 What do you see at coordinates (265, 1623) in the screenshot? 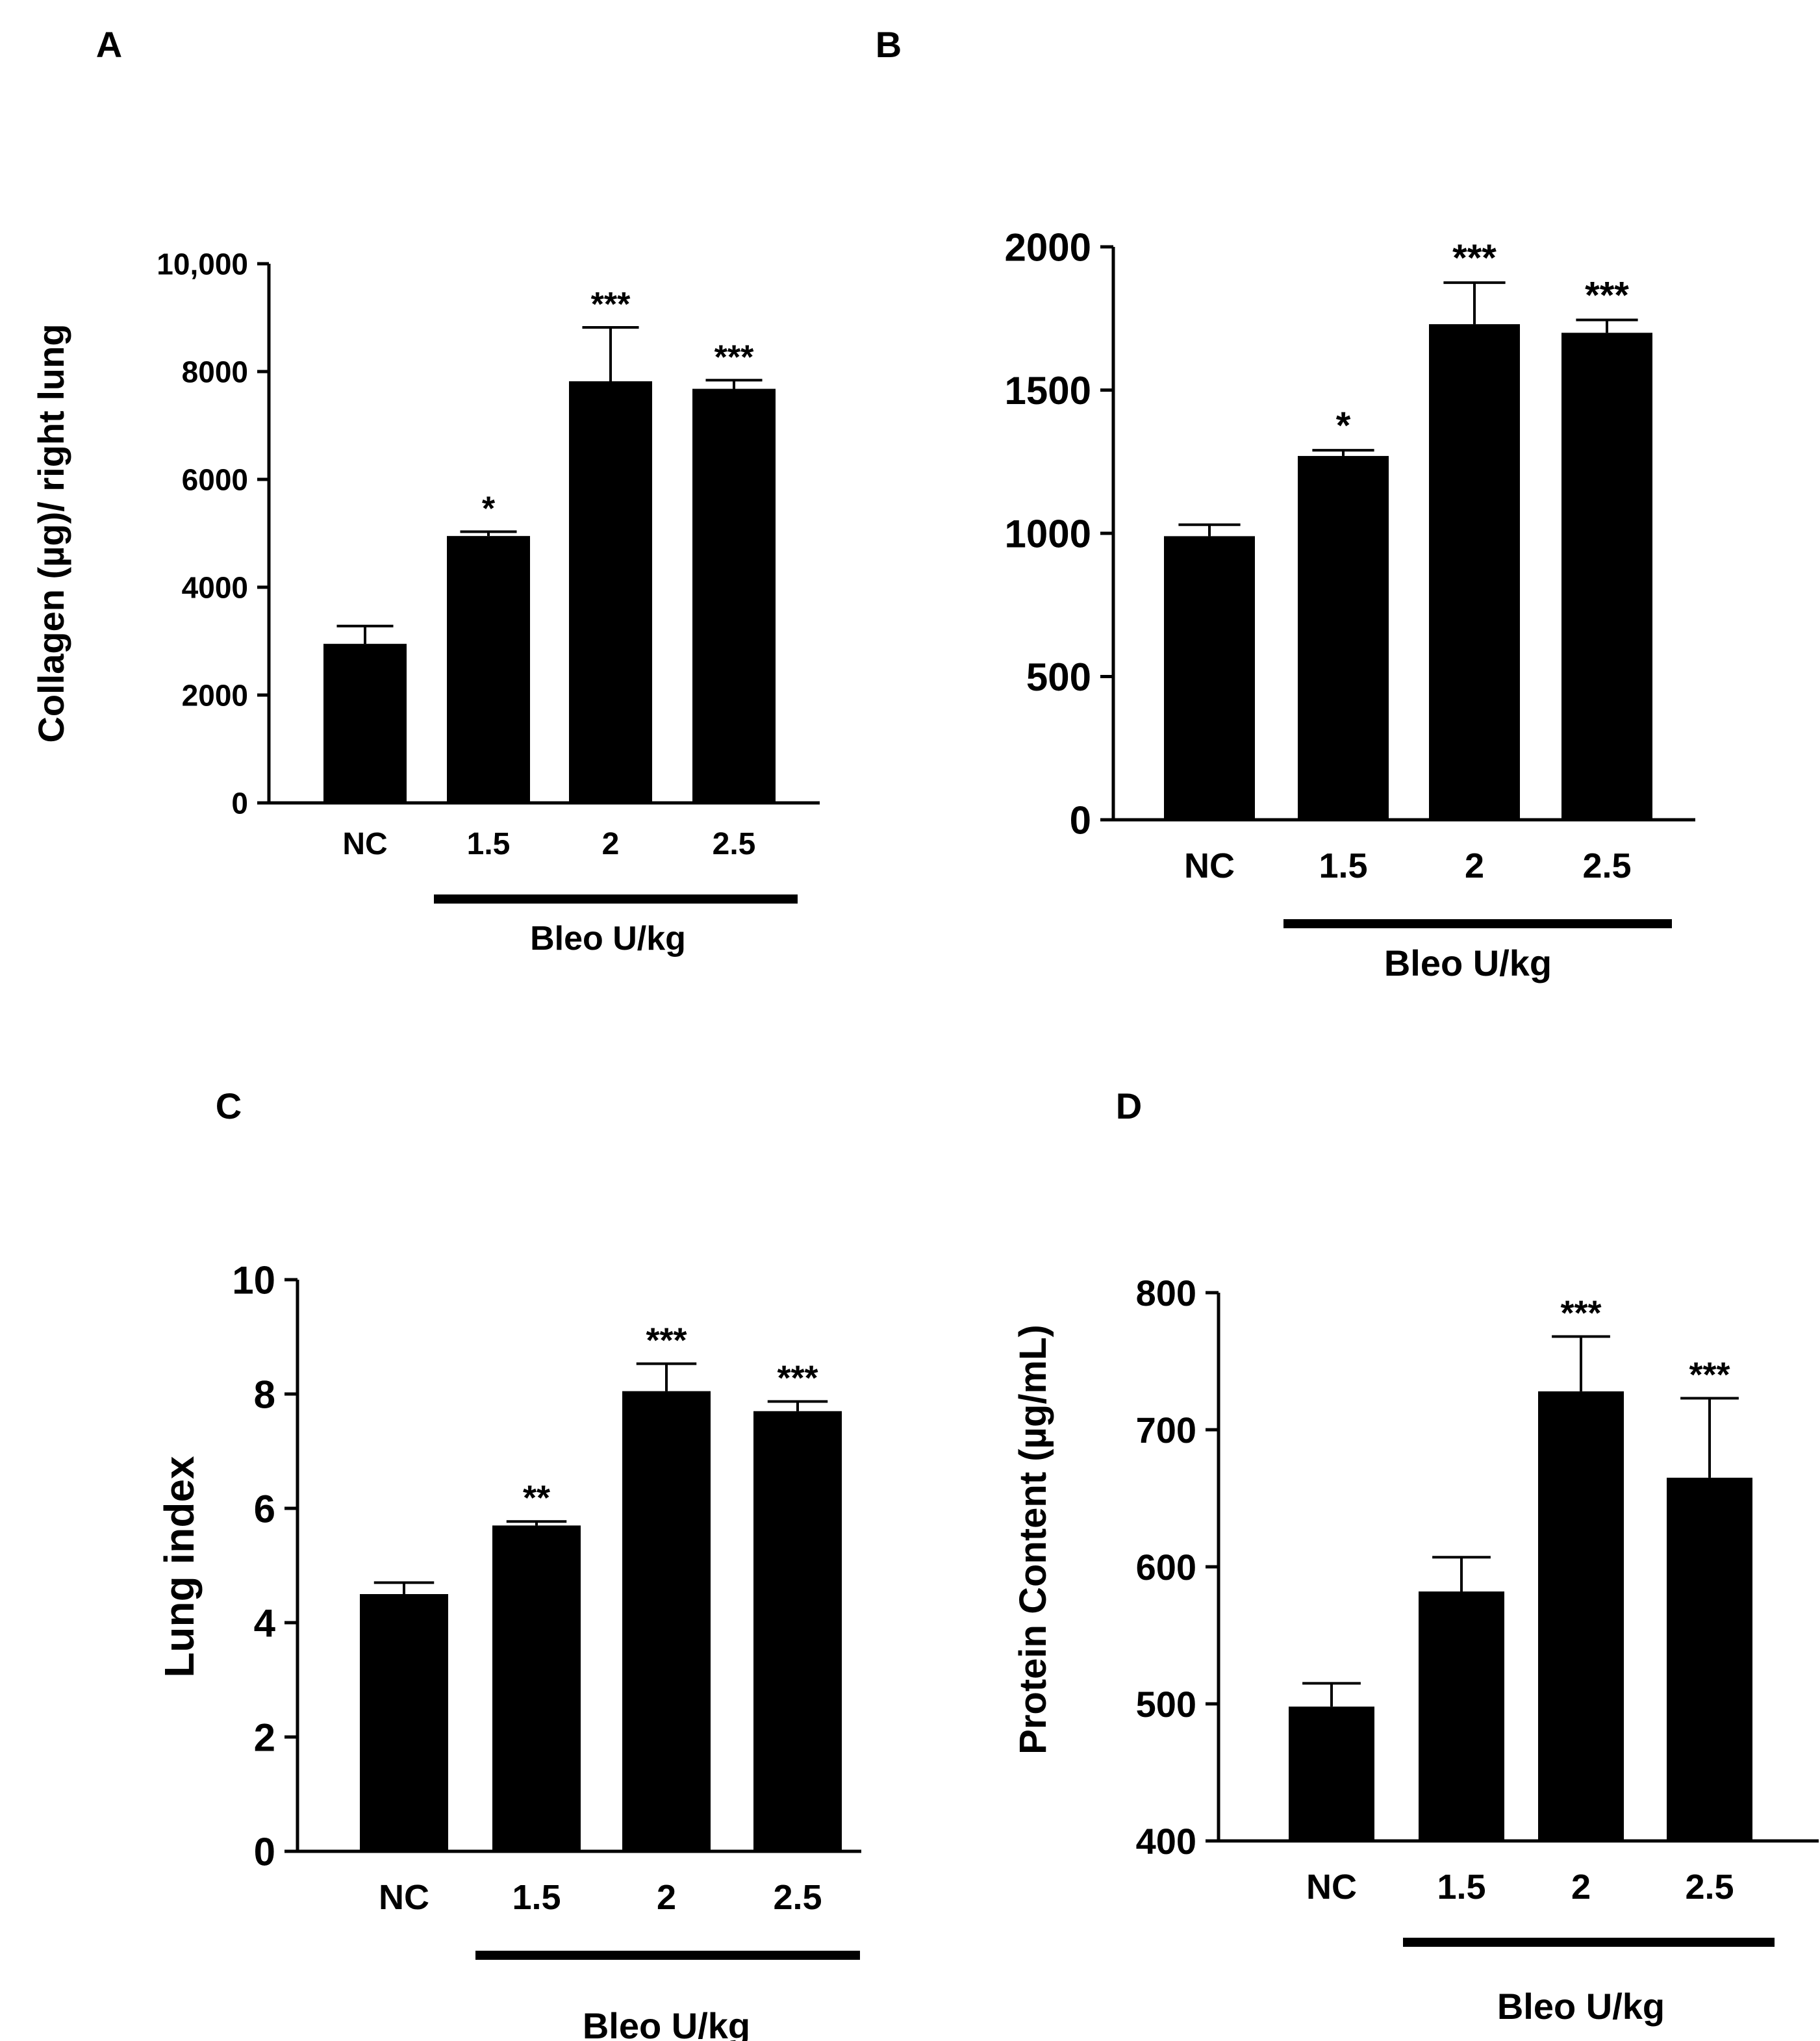
I see `y-tick-label: 4` at bounding box center [265, 1623].